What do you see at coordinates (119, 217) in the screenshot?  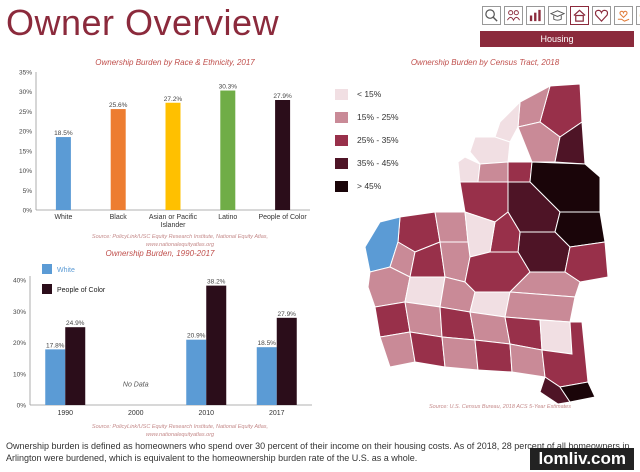 I see `category-label: Black` at bounding box center [119, 217].